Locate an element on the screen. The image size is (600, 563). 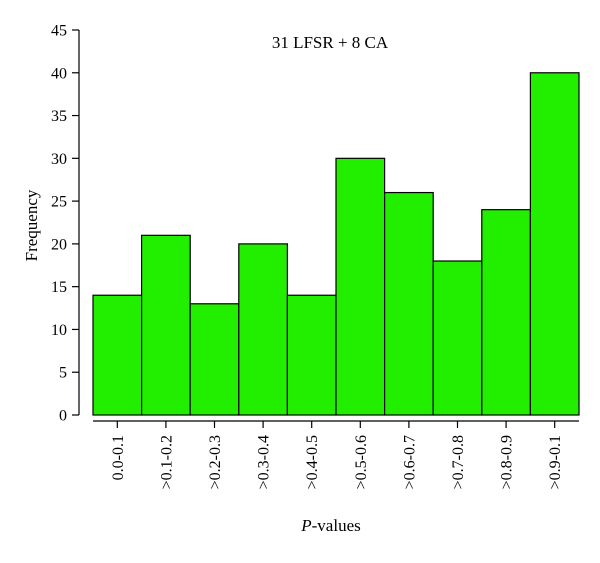
y-tick-label-30: 30 is located at coordinates (59, 159).